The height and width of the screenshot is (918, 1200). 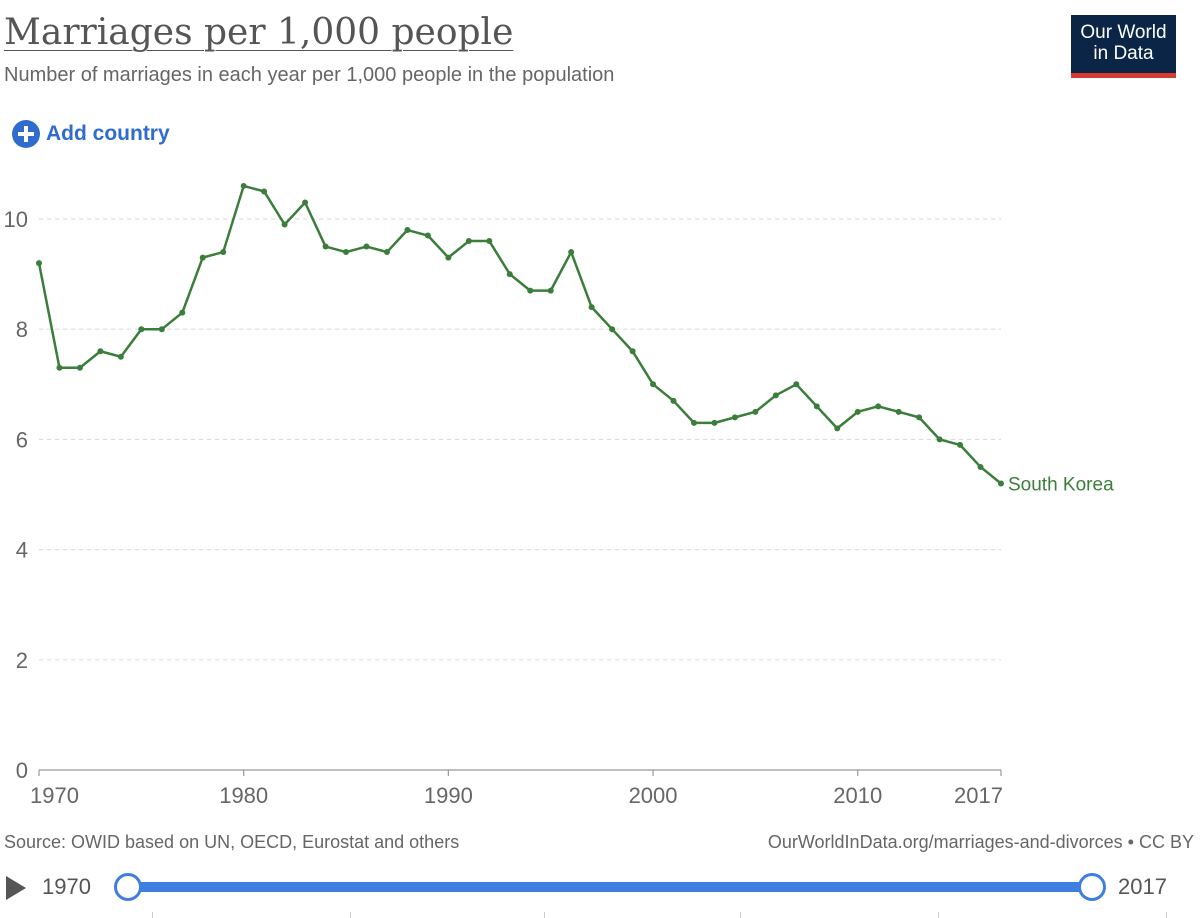 What do you see at coordinates (1092, 887) in the screenshot?
I see `timeline-end-handle` at bounding box center [1092, 887].